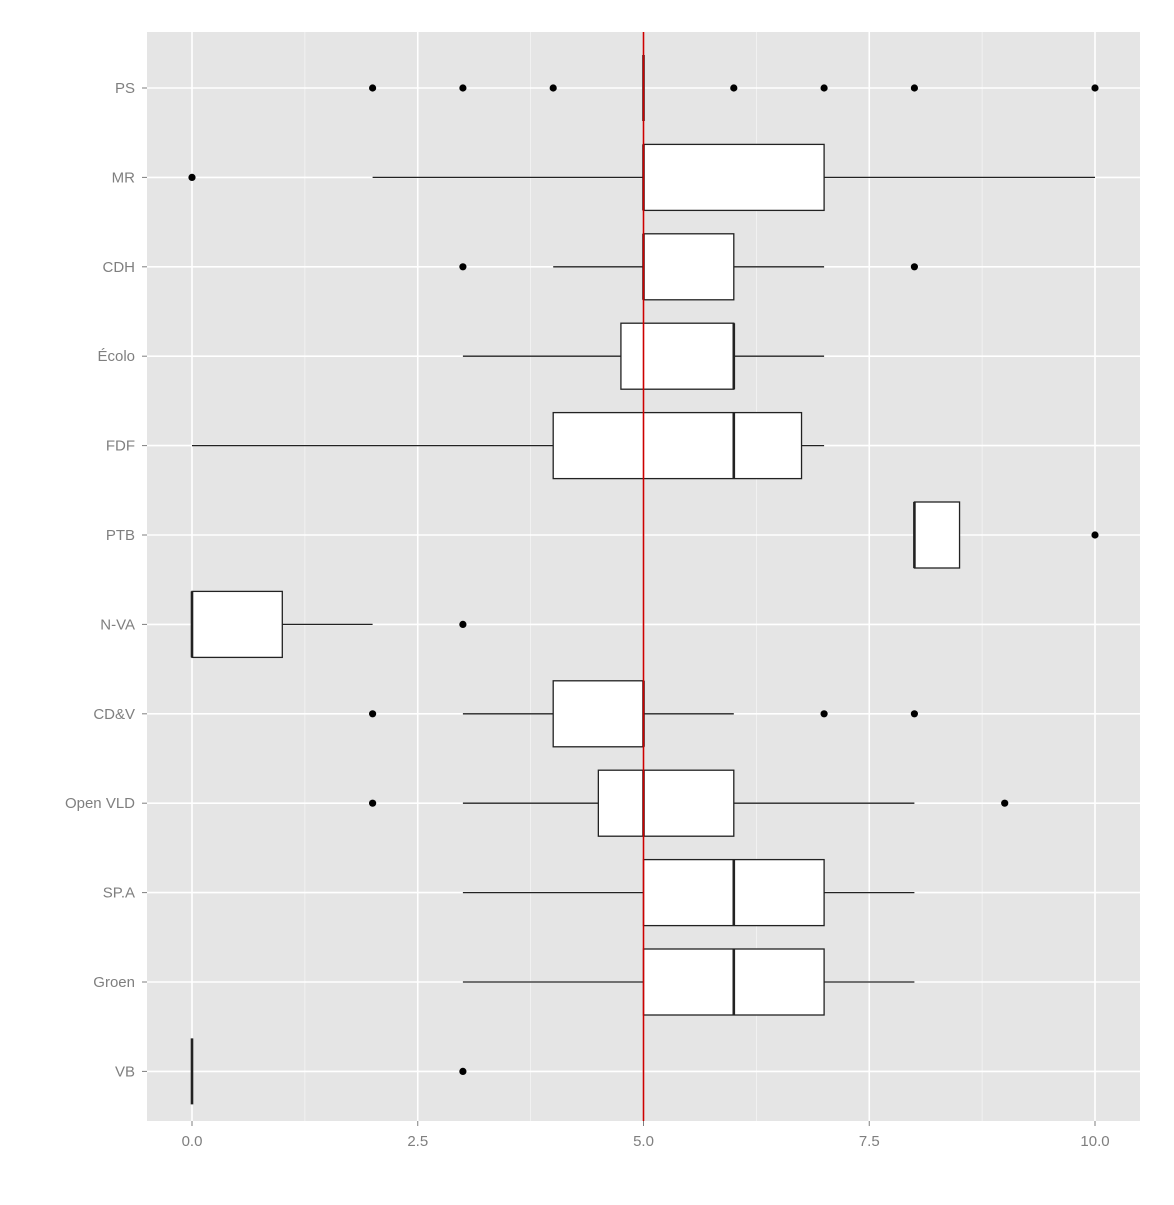 The height and width of the screenshot is (1205, 1174). Describe the element at coordinates (116, 356) in the screenshot. I see `y-tick-label: Écolo` at that location.